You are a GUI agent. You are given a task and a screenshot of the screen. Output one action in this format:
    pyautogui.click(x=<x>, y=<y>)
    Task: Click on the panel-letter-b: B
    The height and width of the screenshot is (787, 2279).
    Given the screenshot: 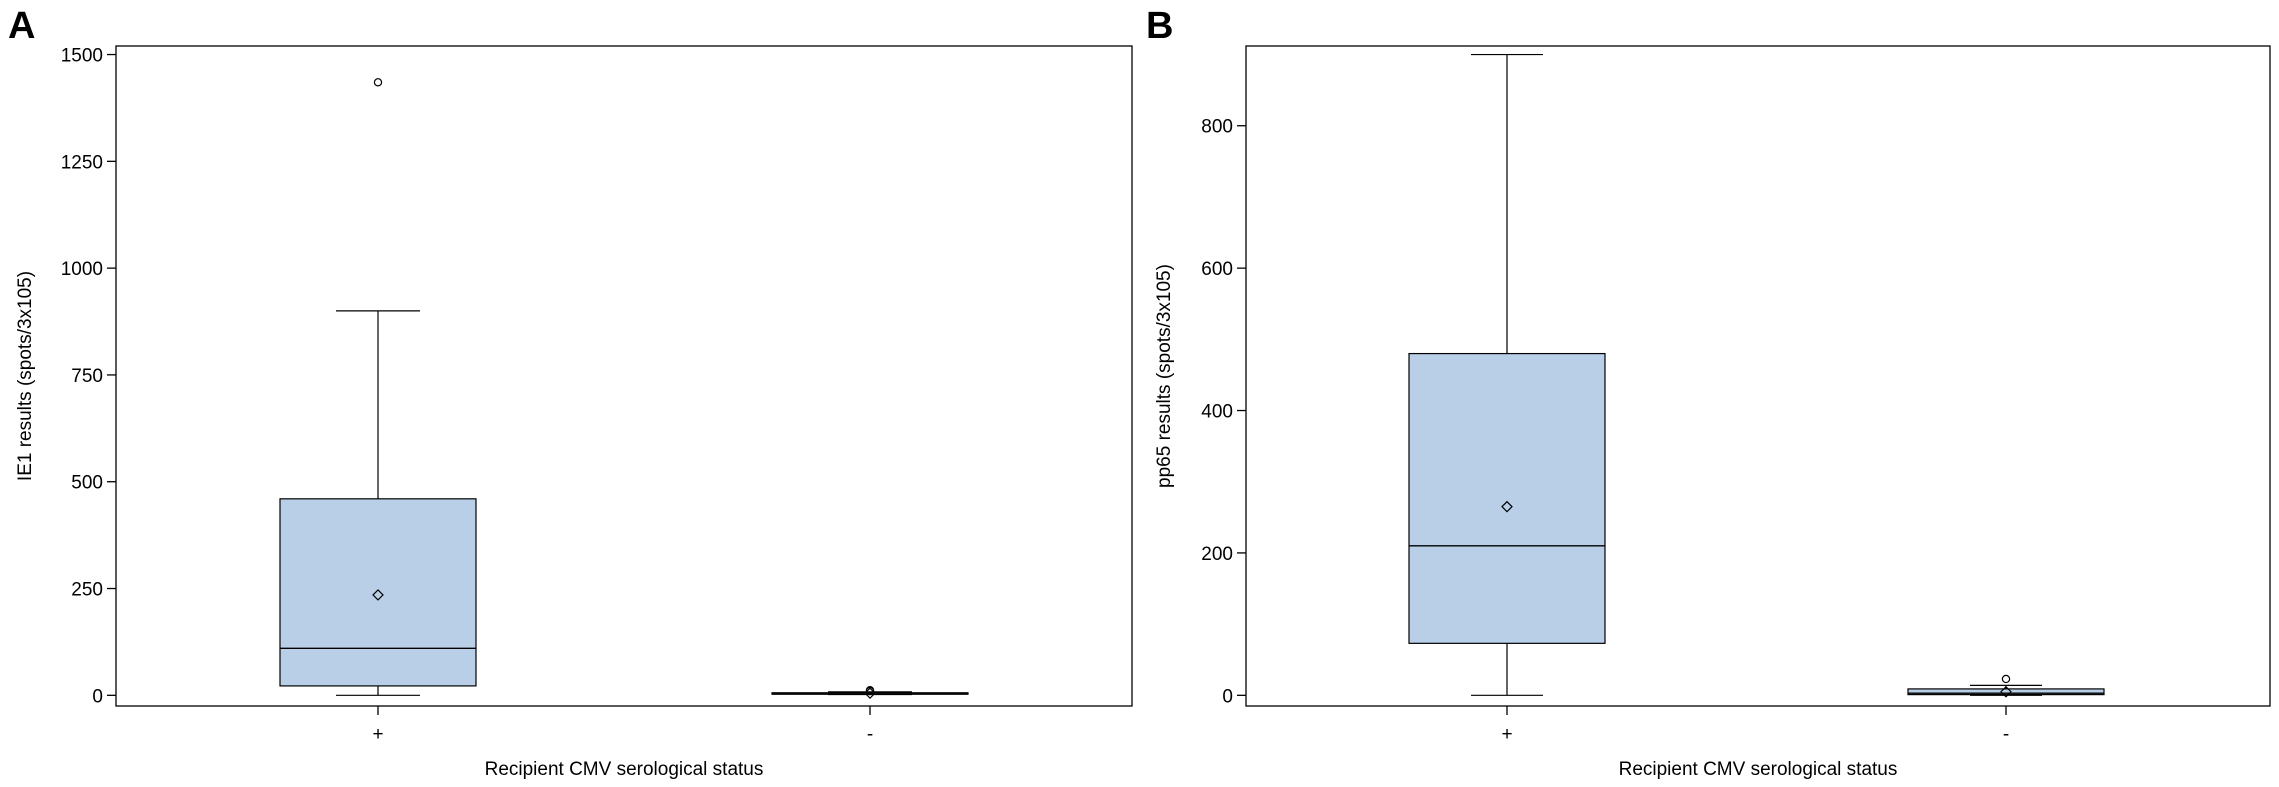 What is the action you would take?
    pyautogui.click(x=1159, y=26)
    